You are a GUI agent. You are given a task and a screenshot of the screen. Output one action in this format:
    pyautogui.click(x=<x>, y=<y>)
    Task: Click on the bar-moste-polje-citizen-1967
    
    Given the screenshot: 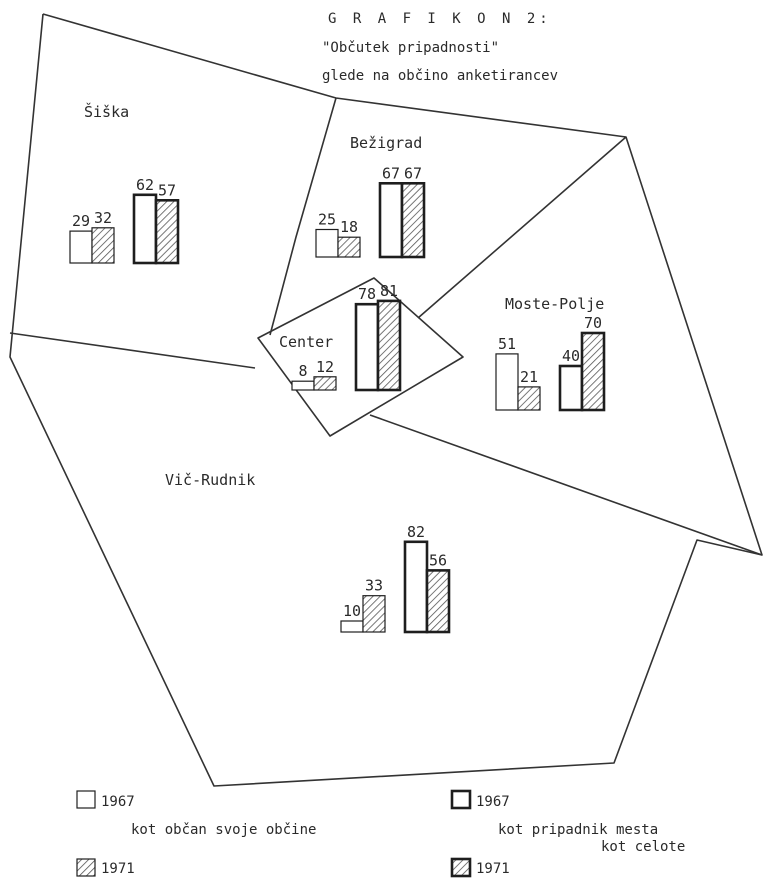 What is the action you would take?
    pyautogui.click(x=507, y=382)
    